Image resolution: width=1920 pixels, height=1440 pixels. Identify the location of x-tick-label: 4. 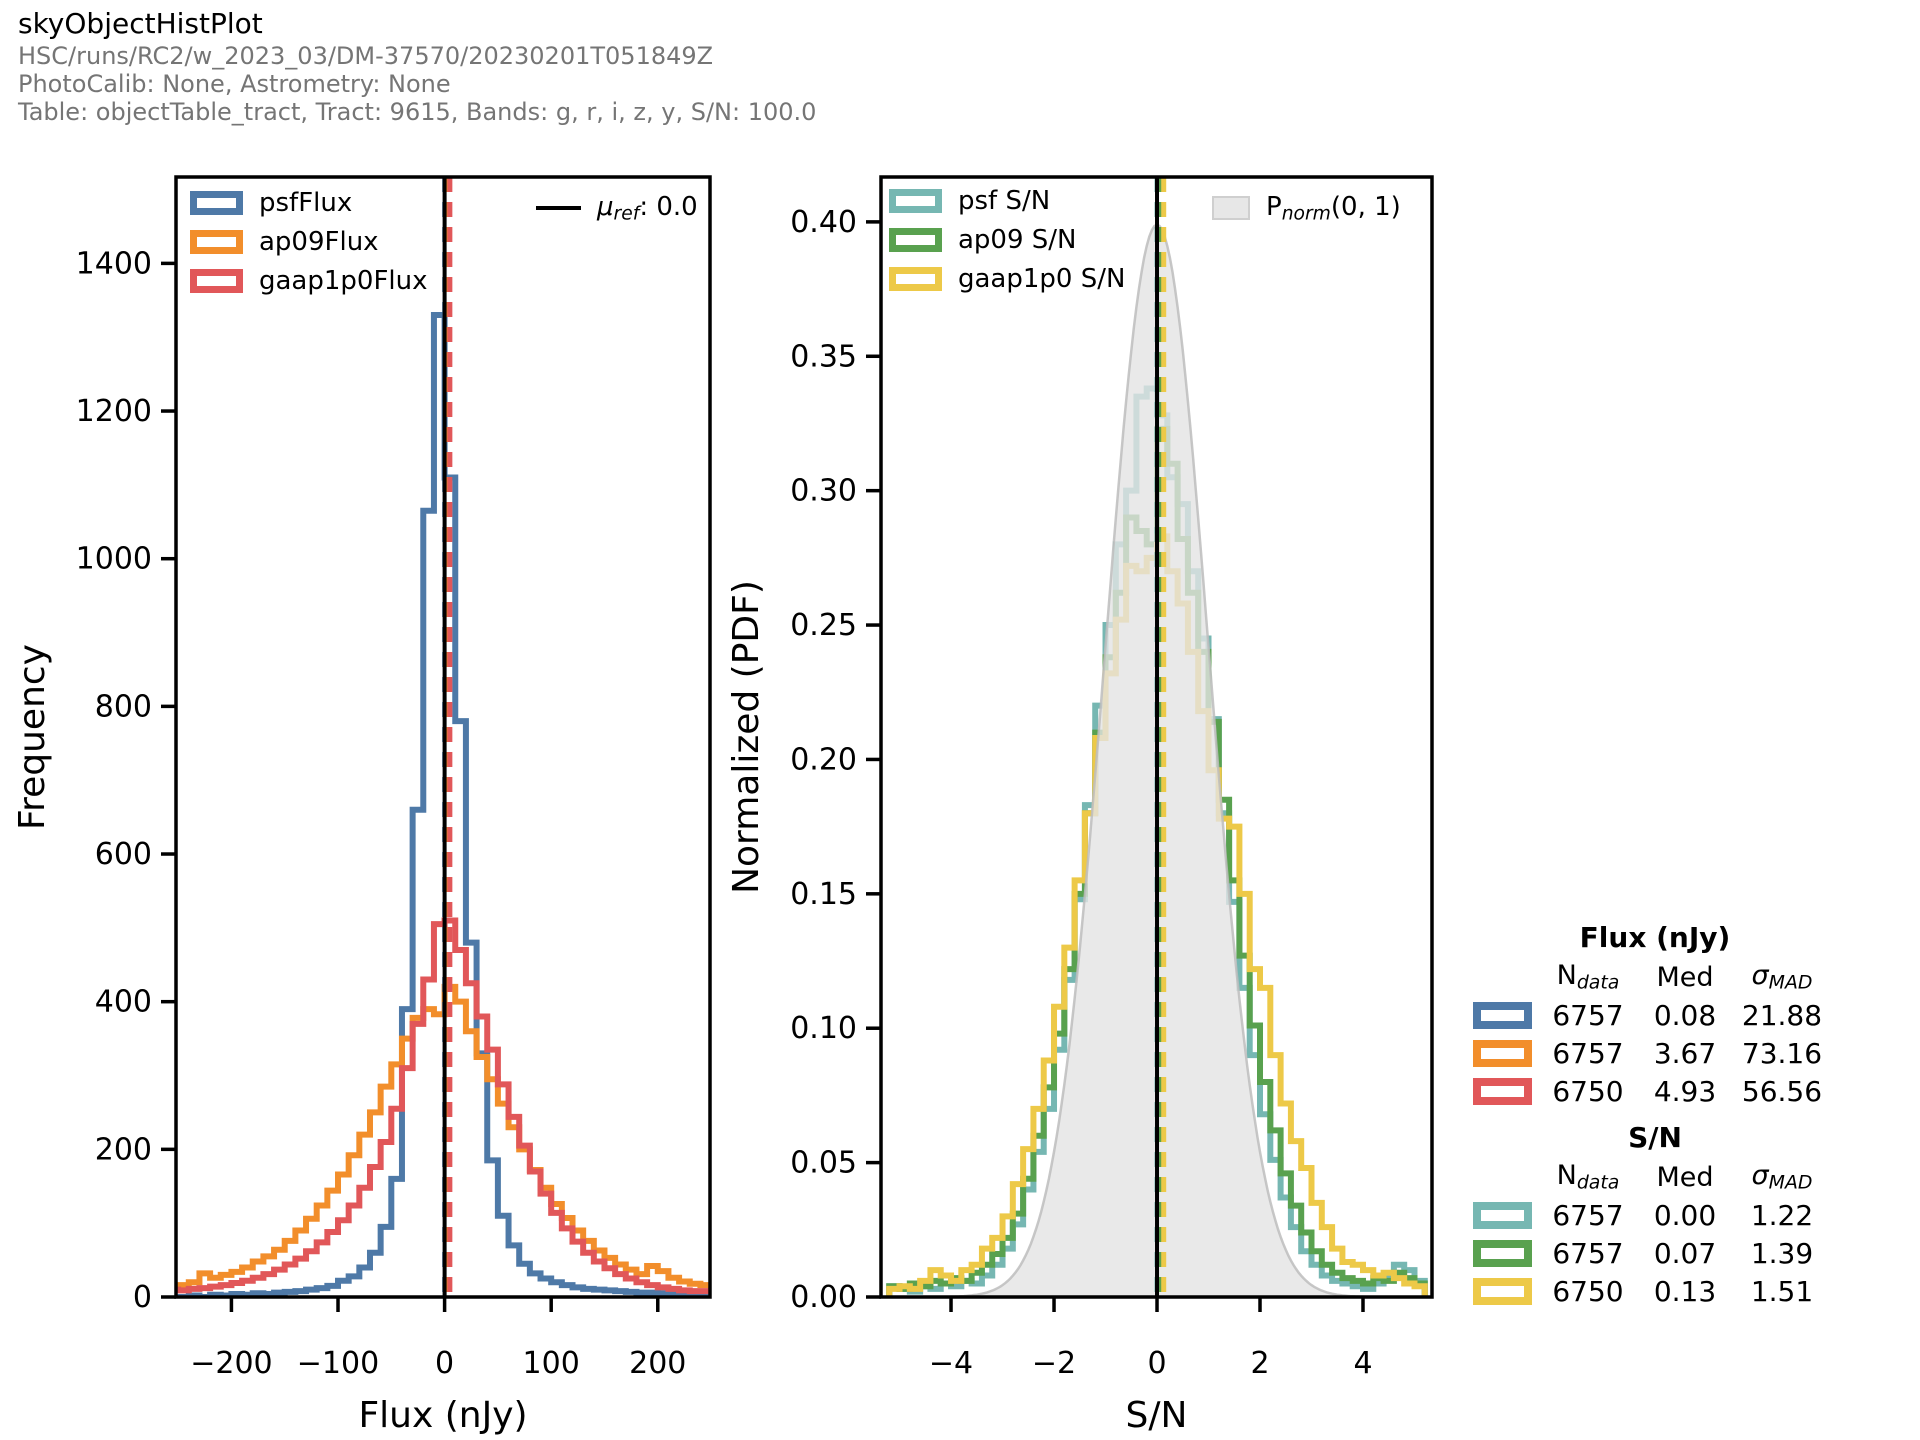
(1362, 1363).